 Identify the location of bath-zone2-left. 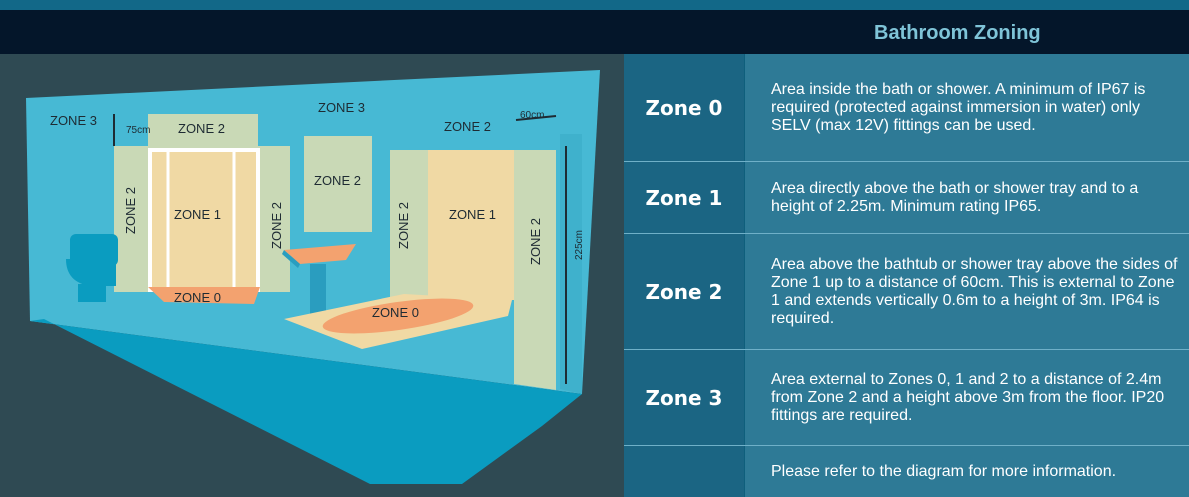
(410, 225).